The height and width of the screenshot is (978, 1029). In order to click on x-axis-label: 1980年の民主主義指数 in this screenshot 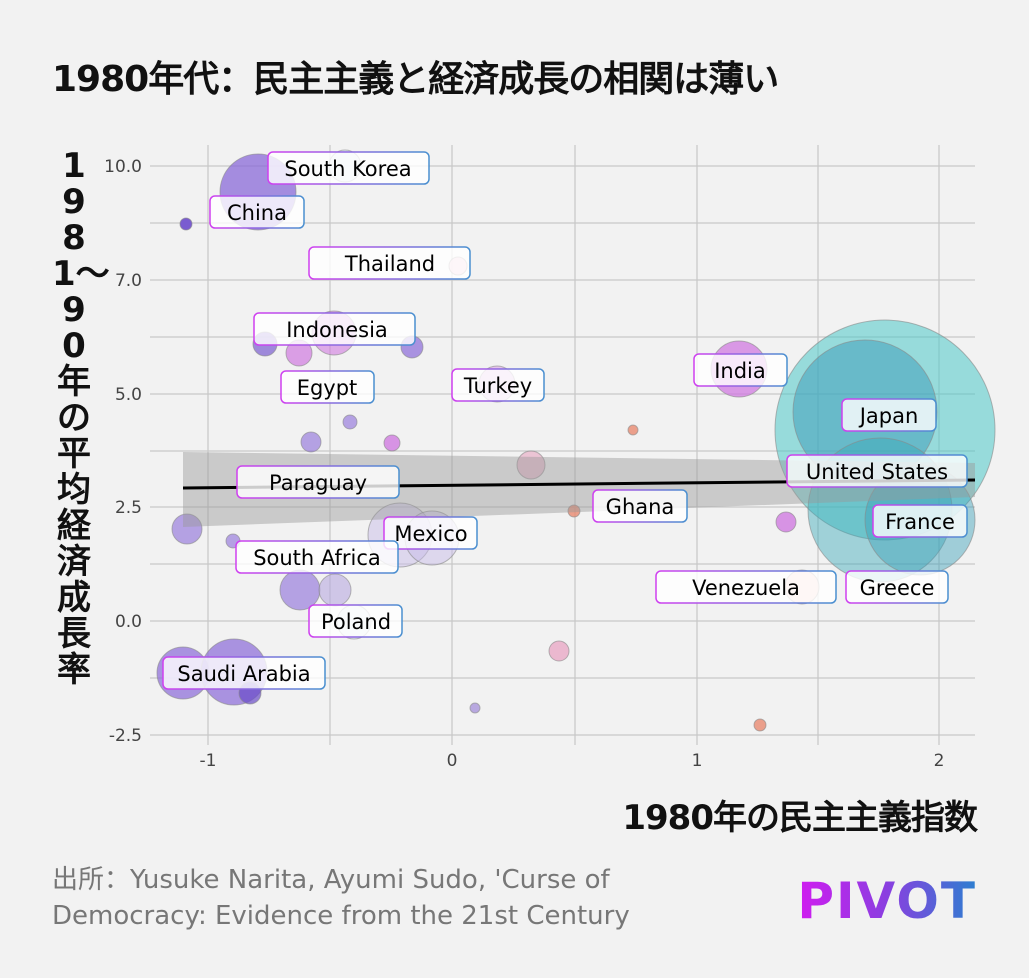, I will do `click(800, 818)`.